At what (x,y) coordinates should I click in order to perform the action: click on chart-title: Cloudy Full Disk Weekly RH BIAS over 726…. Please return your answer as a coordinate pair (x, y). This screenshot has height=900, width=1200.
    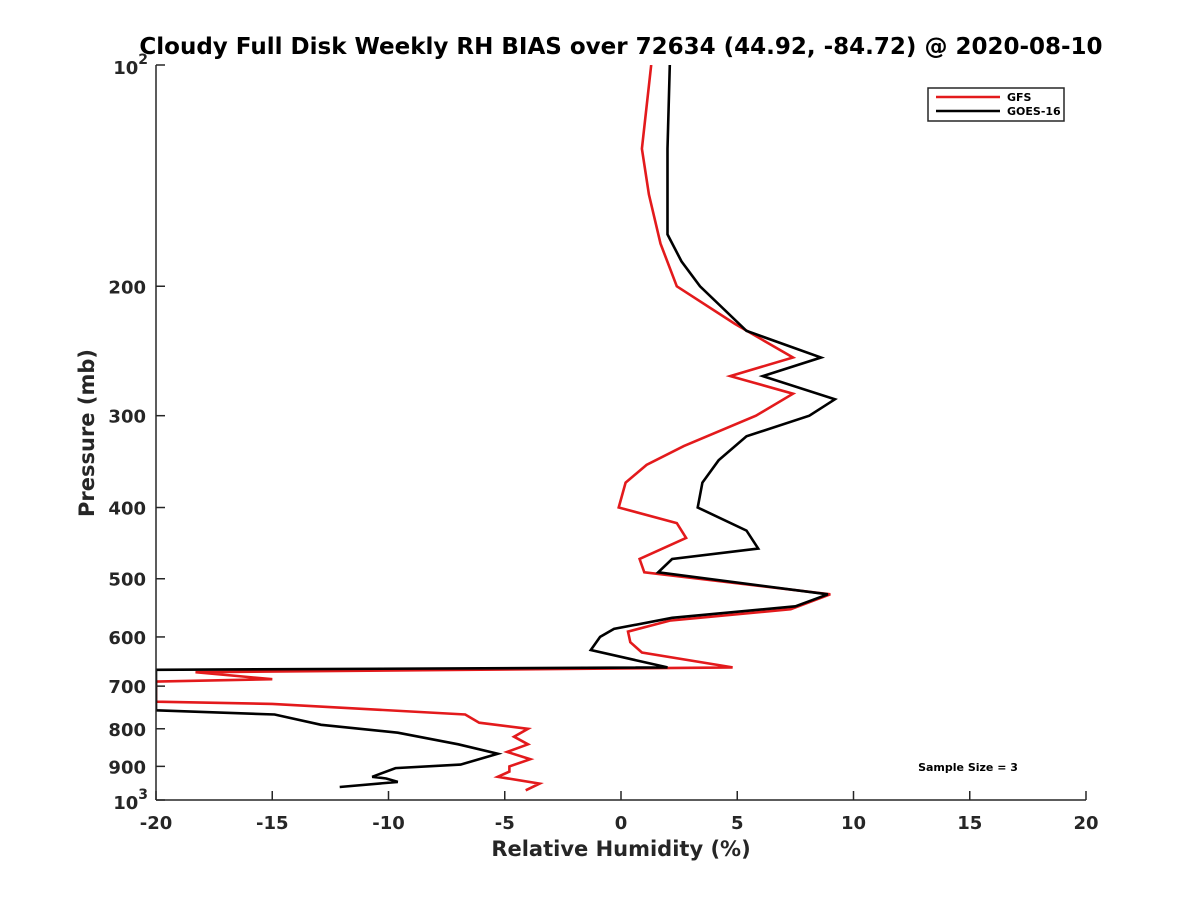
    Looking at the image, I should click on (620, 47).